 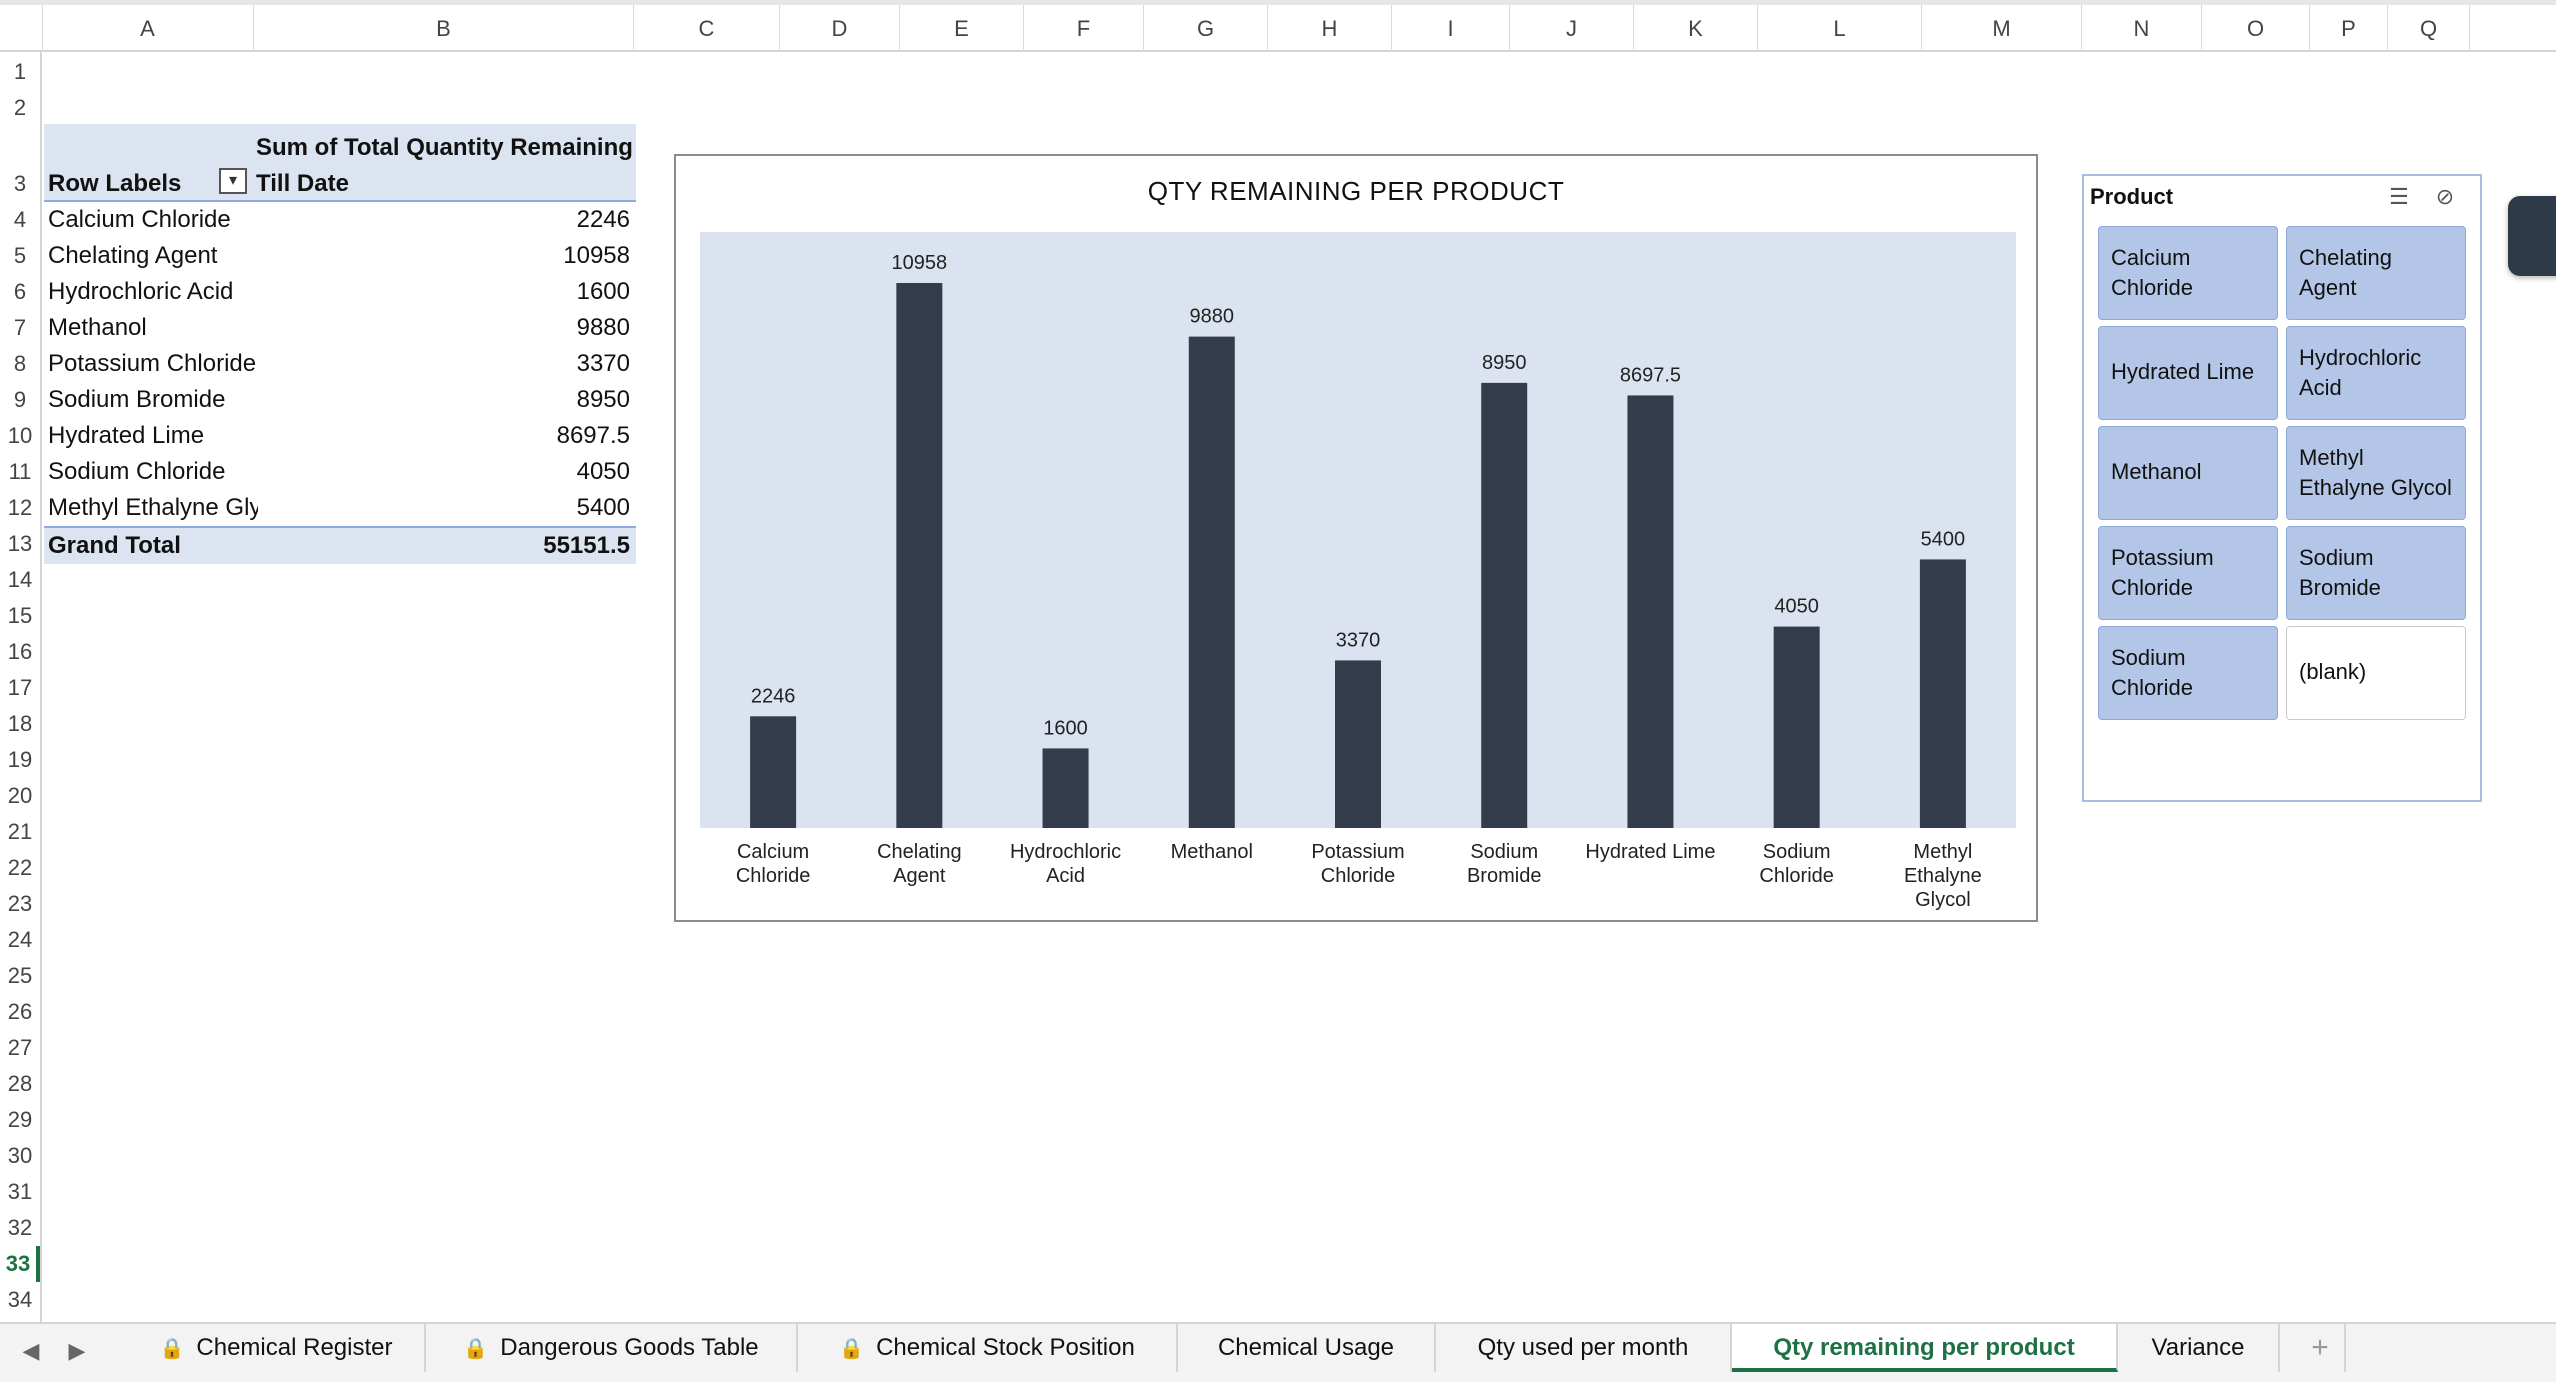 What do you see at coordinates (1307, 1348) in the screenshot?
I see `sheet-tab: Chemical Usage` at bounding box center [1307, 1348].